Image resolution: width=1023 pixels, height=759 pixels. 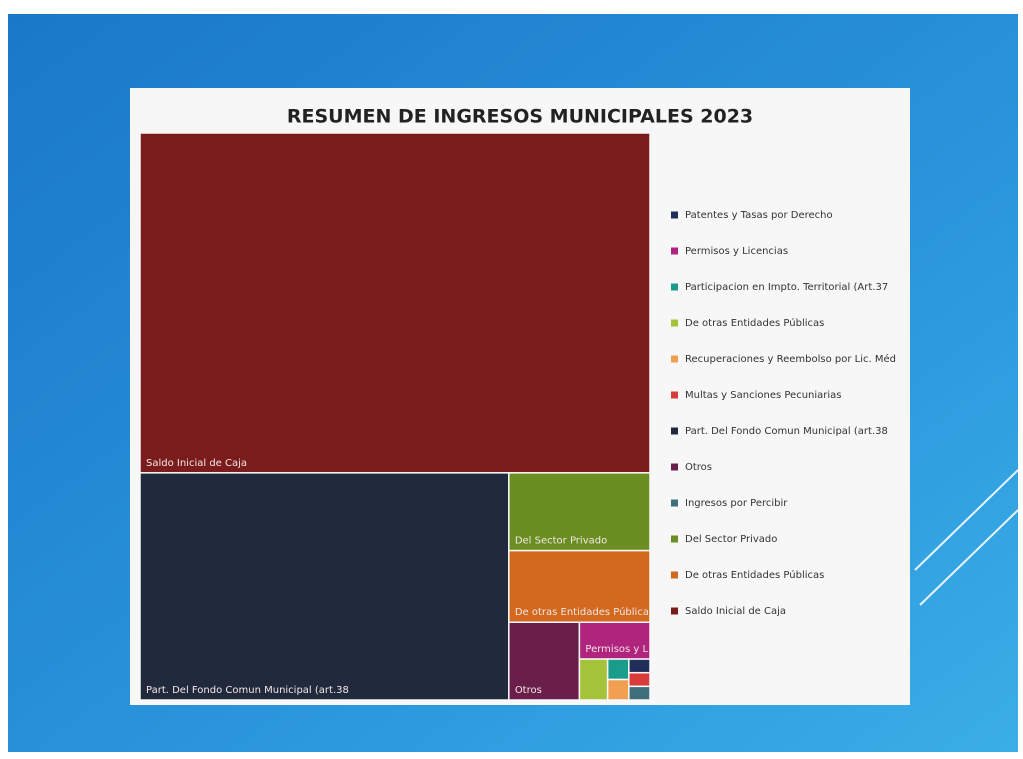 I want to click on chart-title: RESUMEN DE INGRESOS MUNICIPALES 2023, so click(x=520, y=117).